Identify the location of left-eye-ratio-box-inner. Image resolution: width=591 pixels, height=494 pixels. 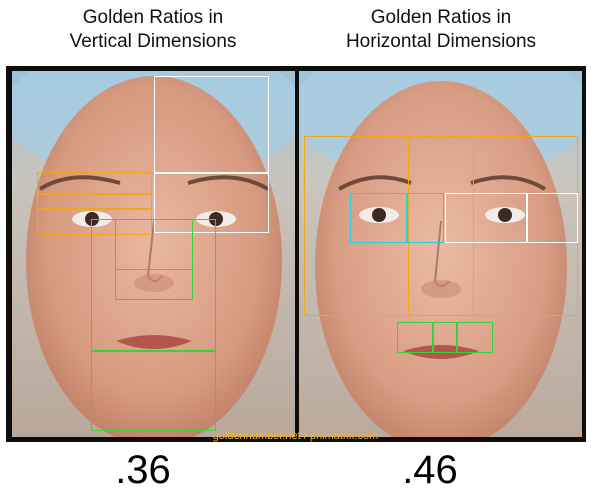
(425, 218).